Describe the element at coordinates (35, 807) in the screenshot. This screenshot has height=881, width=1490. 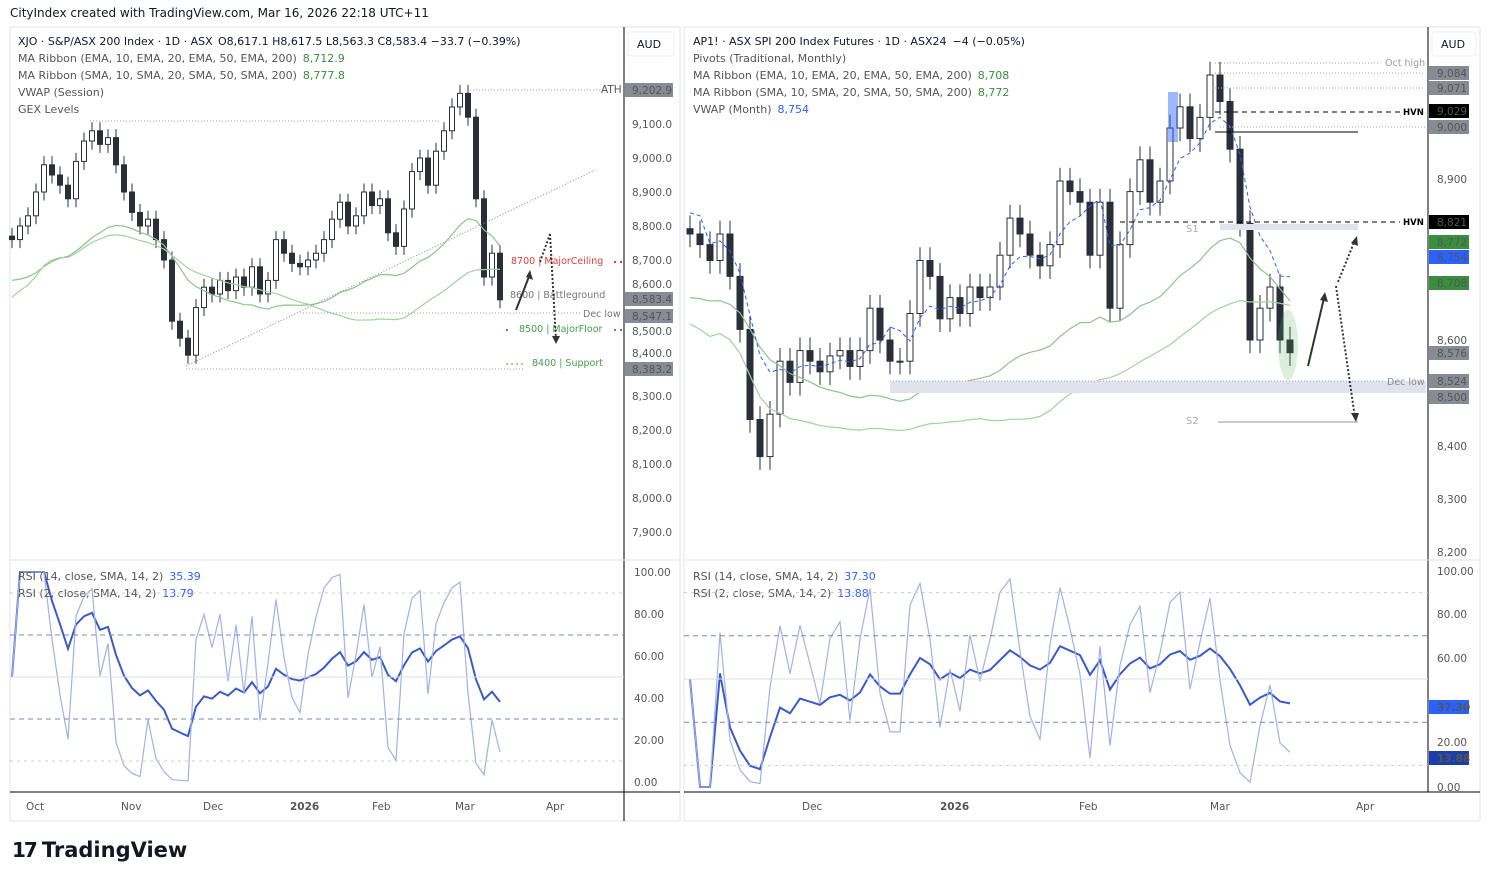
I see `left-time-tick: Oct` at that location.